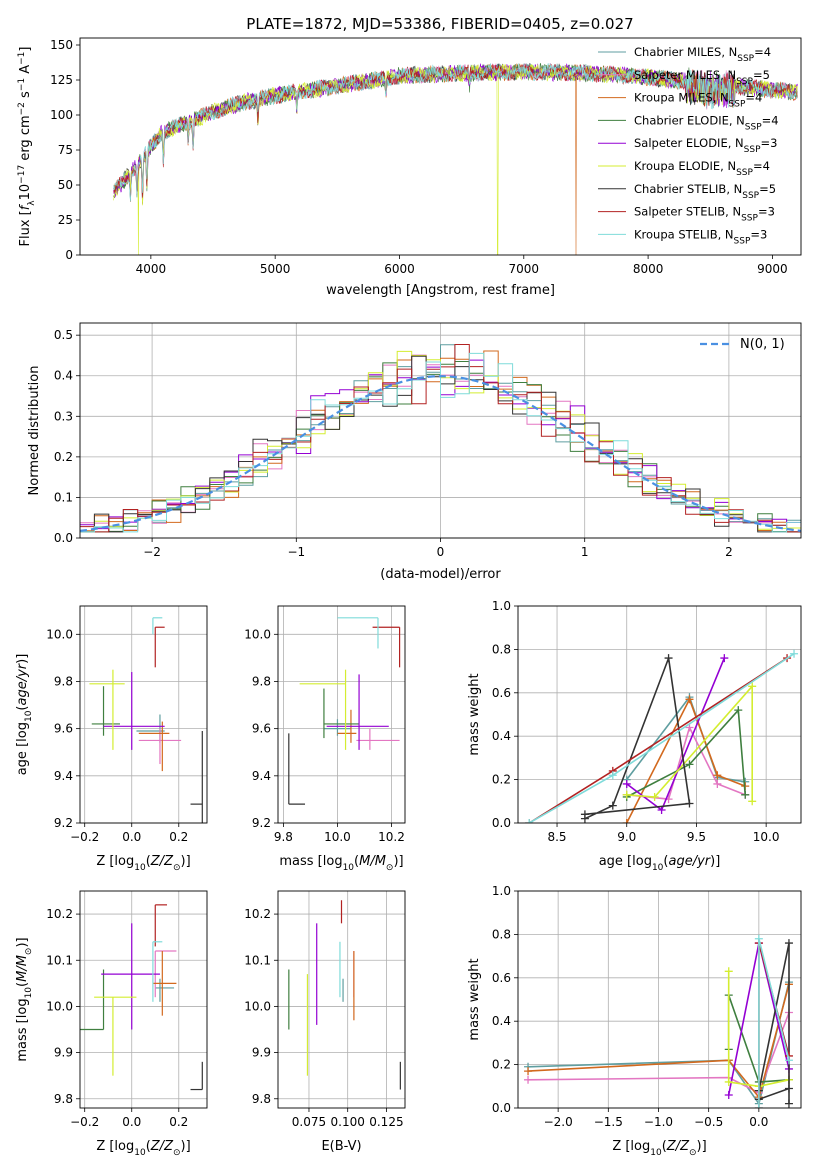  What do you see at coordinates (440, 453) in the screenshot?
I see `normal-curve` at bounding box center [440, 453].